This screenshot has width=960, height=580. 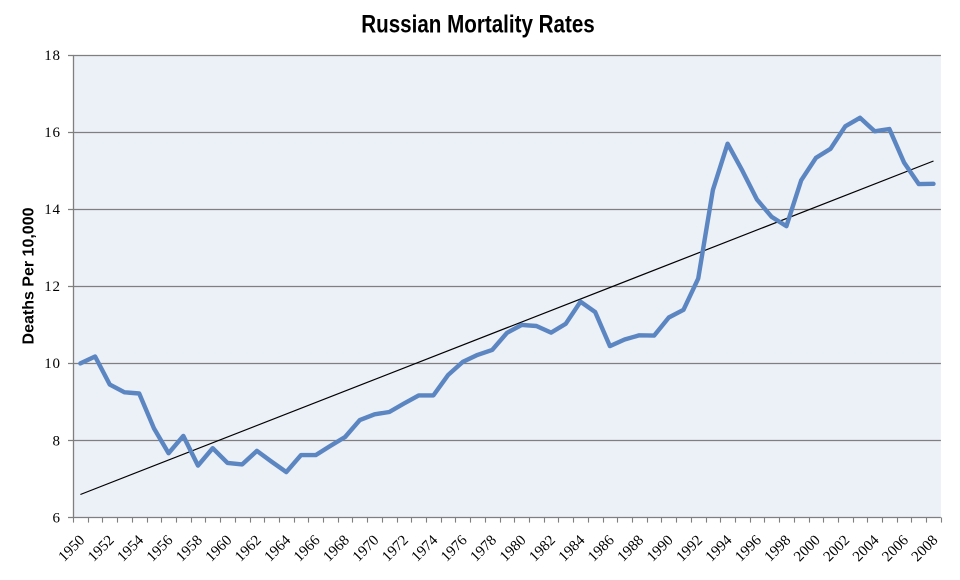 I want to click on svg-text: Russian Mortality Rates, so click(x=478, y=25).